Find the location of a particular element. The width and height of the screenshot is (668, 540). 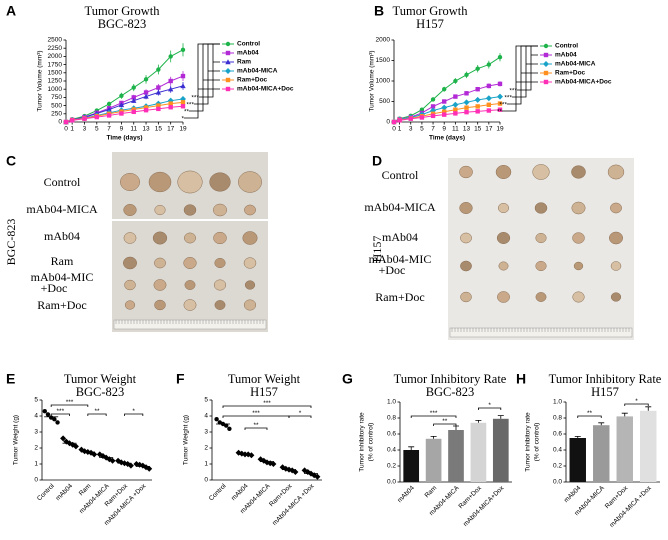

x-tick-label: Ram is located at coordinates (85, 490).